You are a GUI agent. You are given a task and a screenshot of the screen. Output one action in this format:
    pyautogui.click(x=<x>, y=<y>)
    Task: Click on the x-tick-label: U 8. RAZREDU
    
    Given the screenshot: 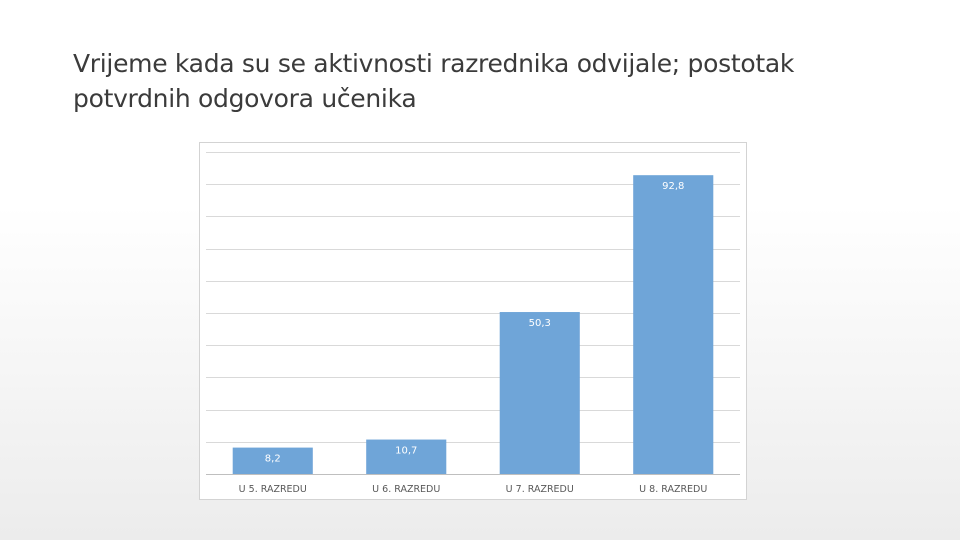 What is the action you would take?
    pyautogui.click(x=673, y=489)
    